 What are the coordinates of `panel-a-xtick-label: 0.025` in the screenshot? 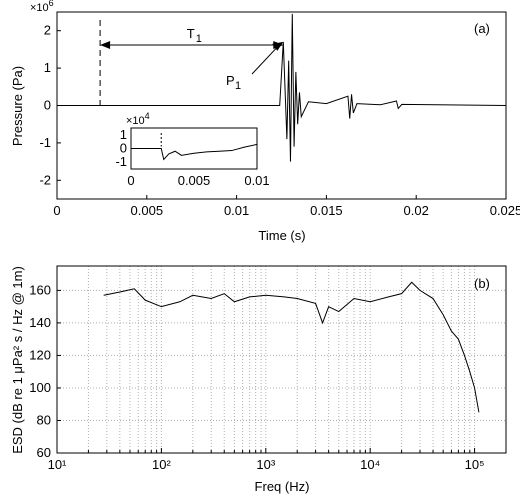 It's located at (505, 210).